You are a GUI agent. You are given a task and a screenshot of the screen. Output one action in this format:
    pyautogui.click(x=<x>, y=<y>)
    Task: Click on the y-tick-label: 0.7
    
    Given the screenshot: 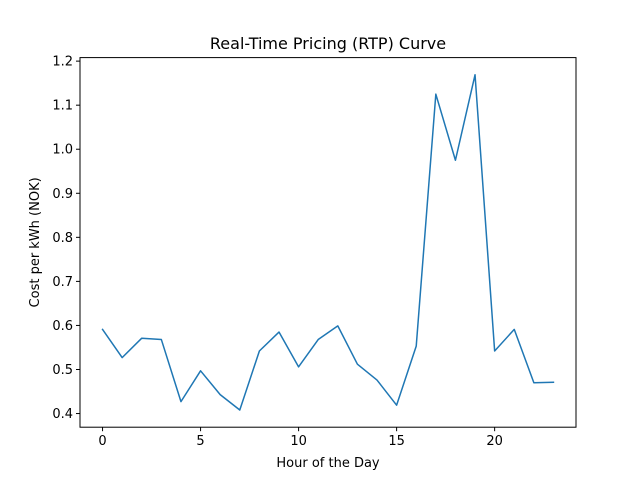 What is the action you would take?
    pyautogui.click(x=62, y=282)
    